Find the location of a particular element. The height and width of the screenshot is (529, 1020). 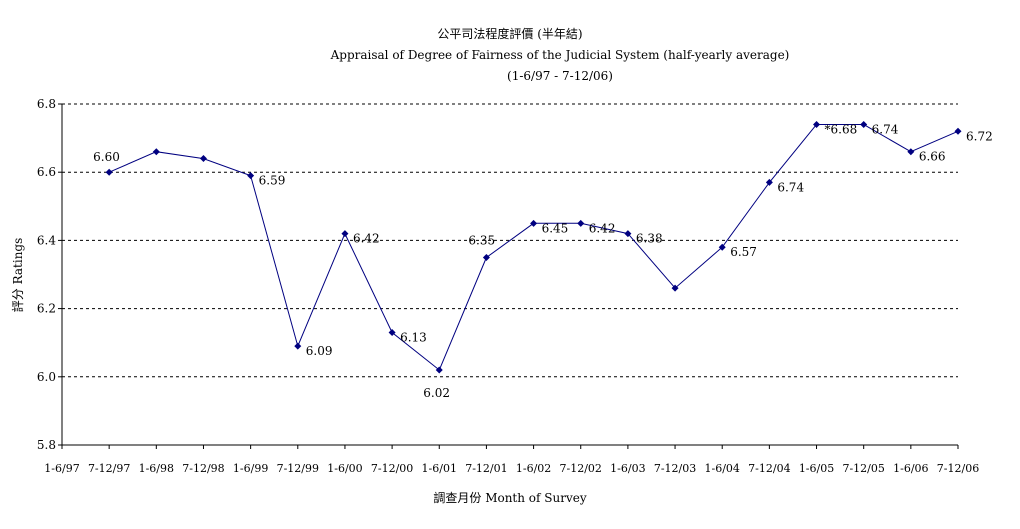

x-tick-label: 7-12/02 is located at coordinates (581, 468).